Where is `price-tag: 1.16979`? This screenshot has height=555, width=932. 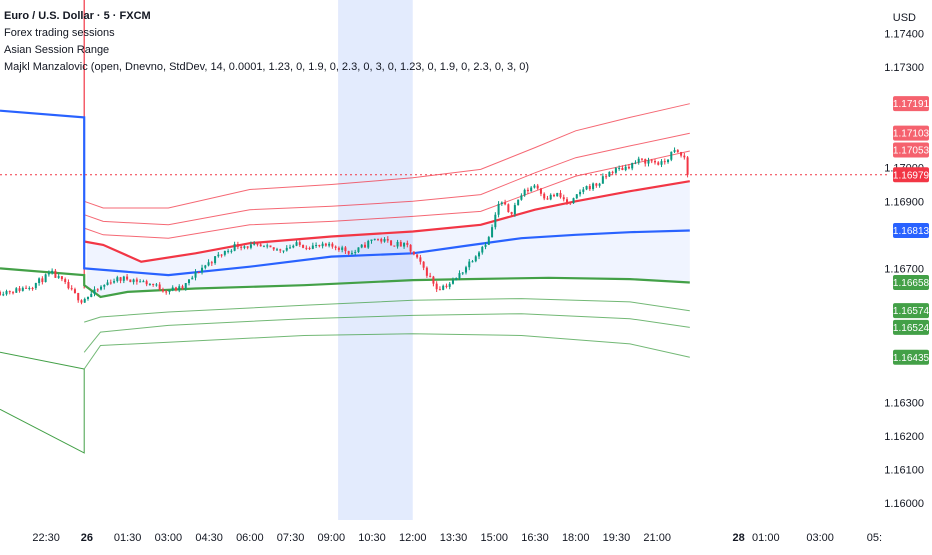
price-tag: 1.16979 is located at coordinates (911, 175).